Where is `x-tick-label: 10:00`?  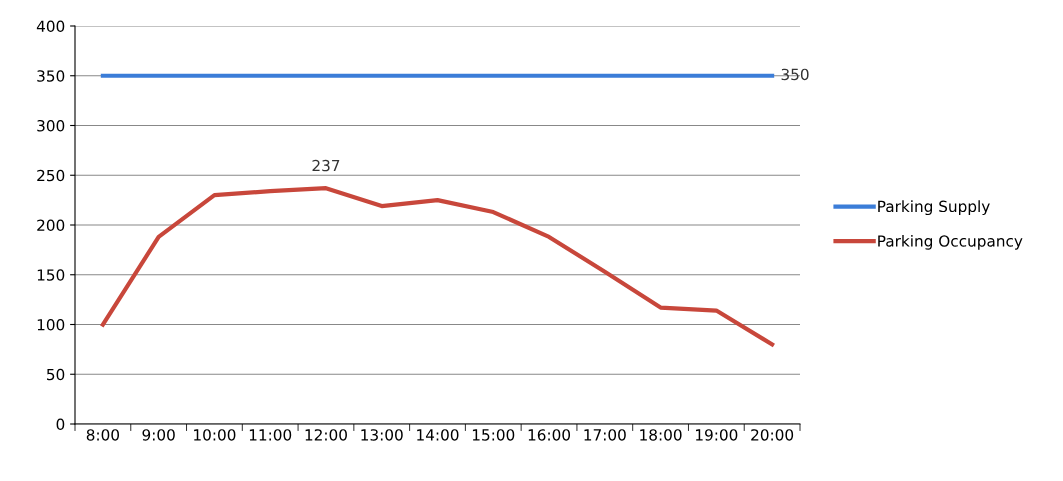
x-tick-label: 10:00 is located at coordinates (215, 435).